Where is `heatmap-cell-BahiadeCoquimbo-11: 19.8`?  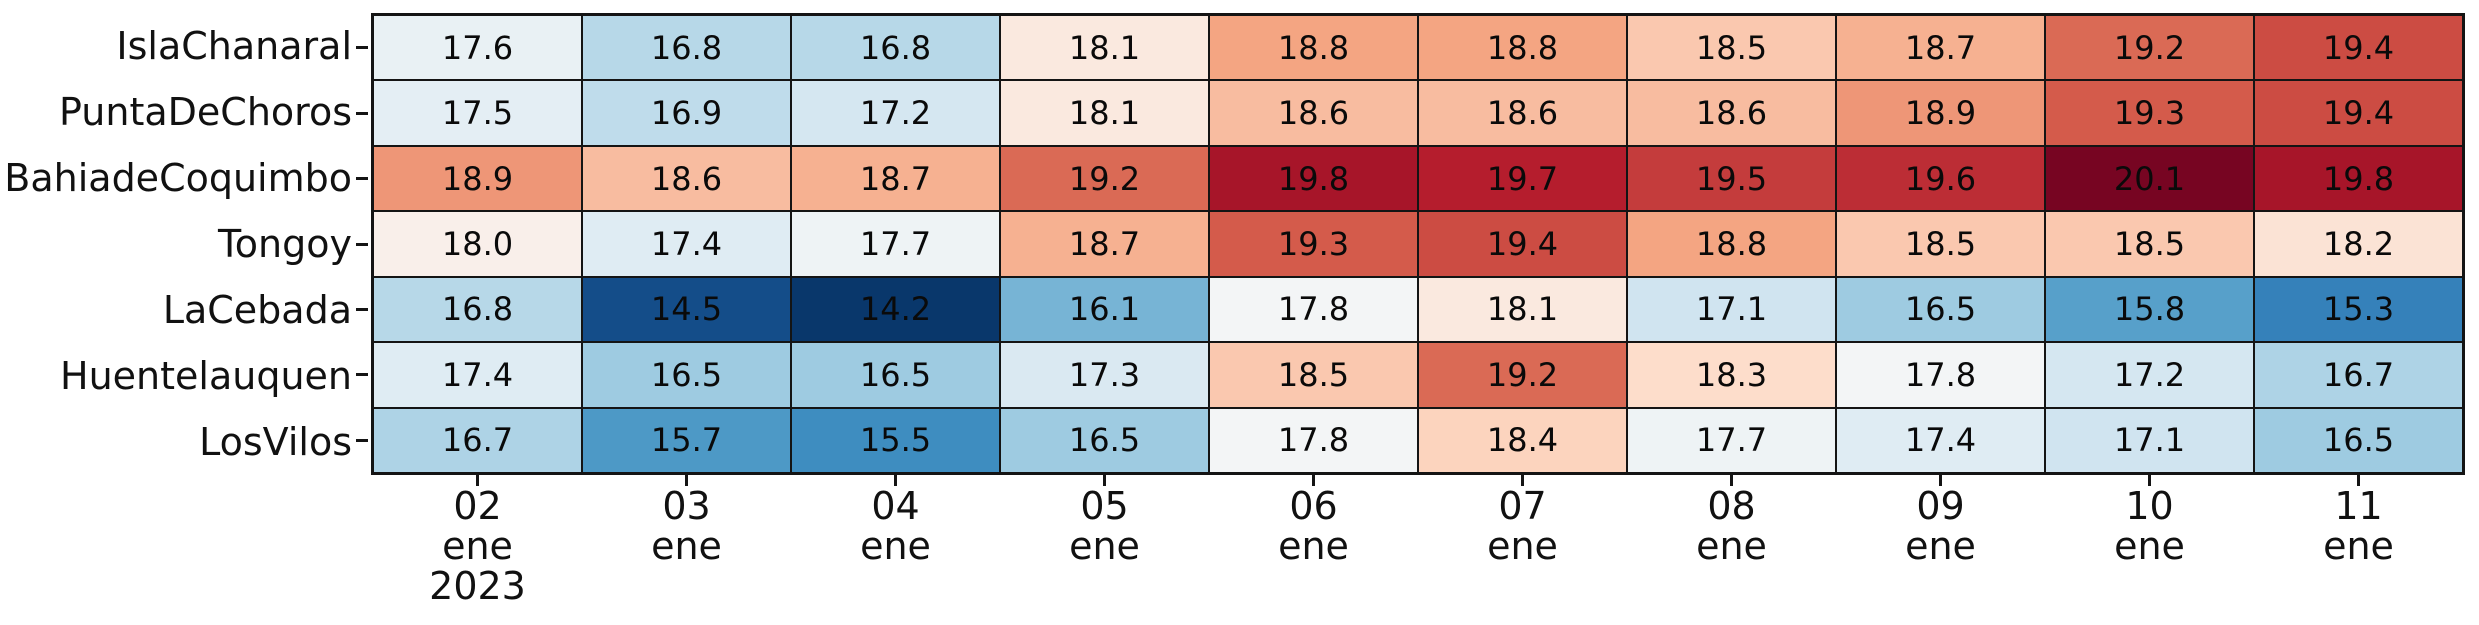 heatmap-cell-BahiadeCoquimbo-11: 19.8 is located at coordinates (2358, 178).